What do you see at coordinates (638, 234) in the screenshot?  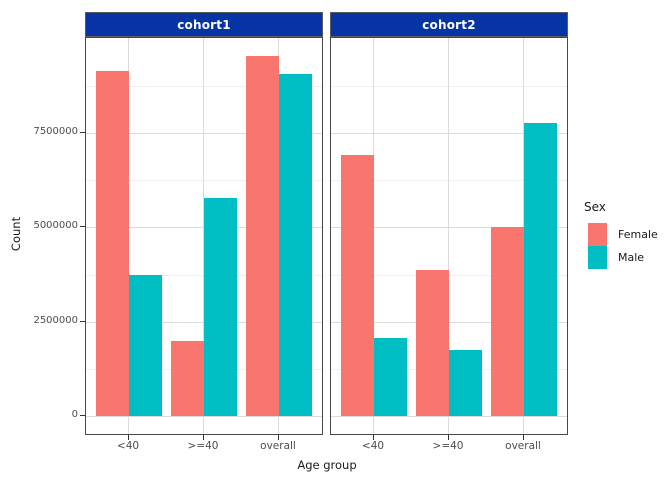 I see `legend-label: Female` at bounding box center [638, 234].